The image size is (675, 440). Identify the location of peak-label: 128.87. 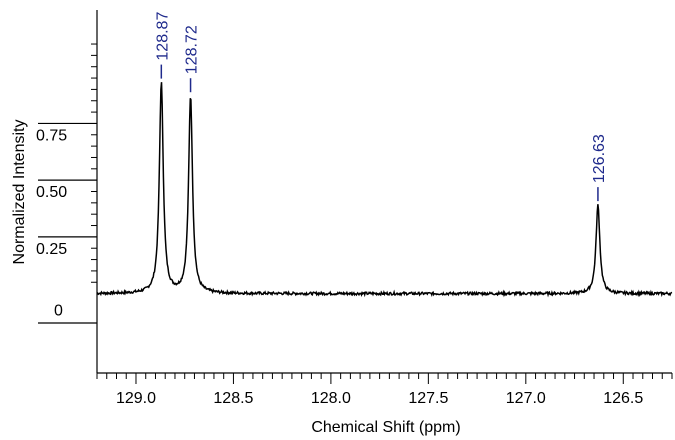
(162, 45).